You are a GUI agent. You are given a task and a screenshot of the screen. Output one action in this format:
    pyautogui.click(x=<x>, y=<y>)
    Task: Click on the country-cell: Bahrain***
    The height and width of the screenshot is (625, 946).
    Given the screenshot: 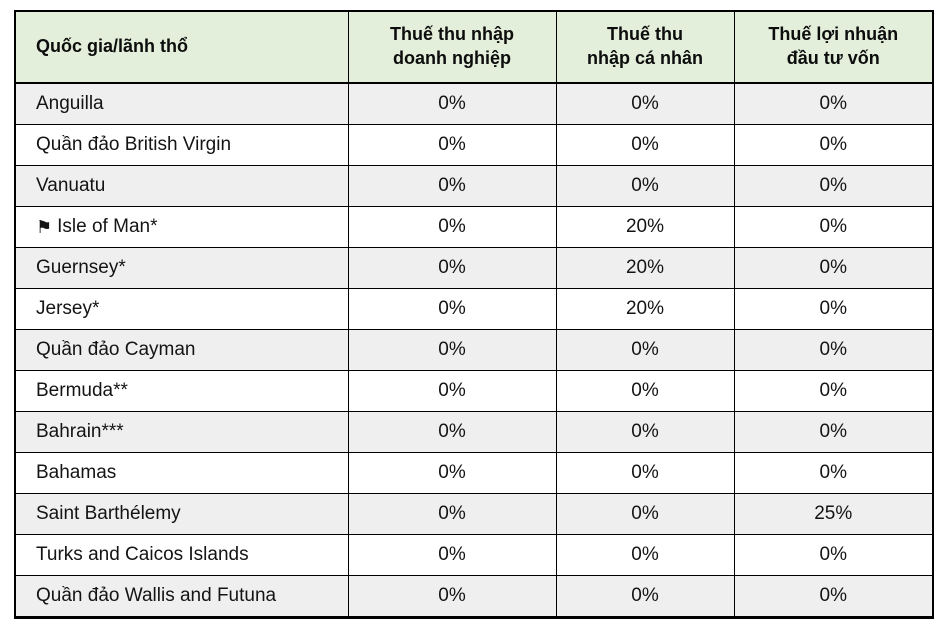 What is the action you would take?
    pyautogui.click(x=181, y=432)
    